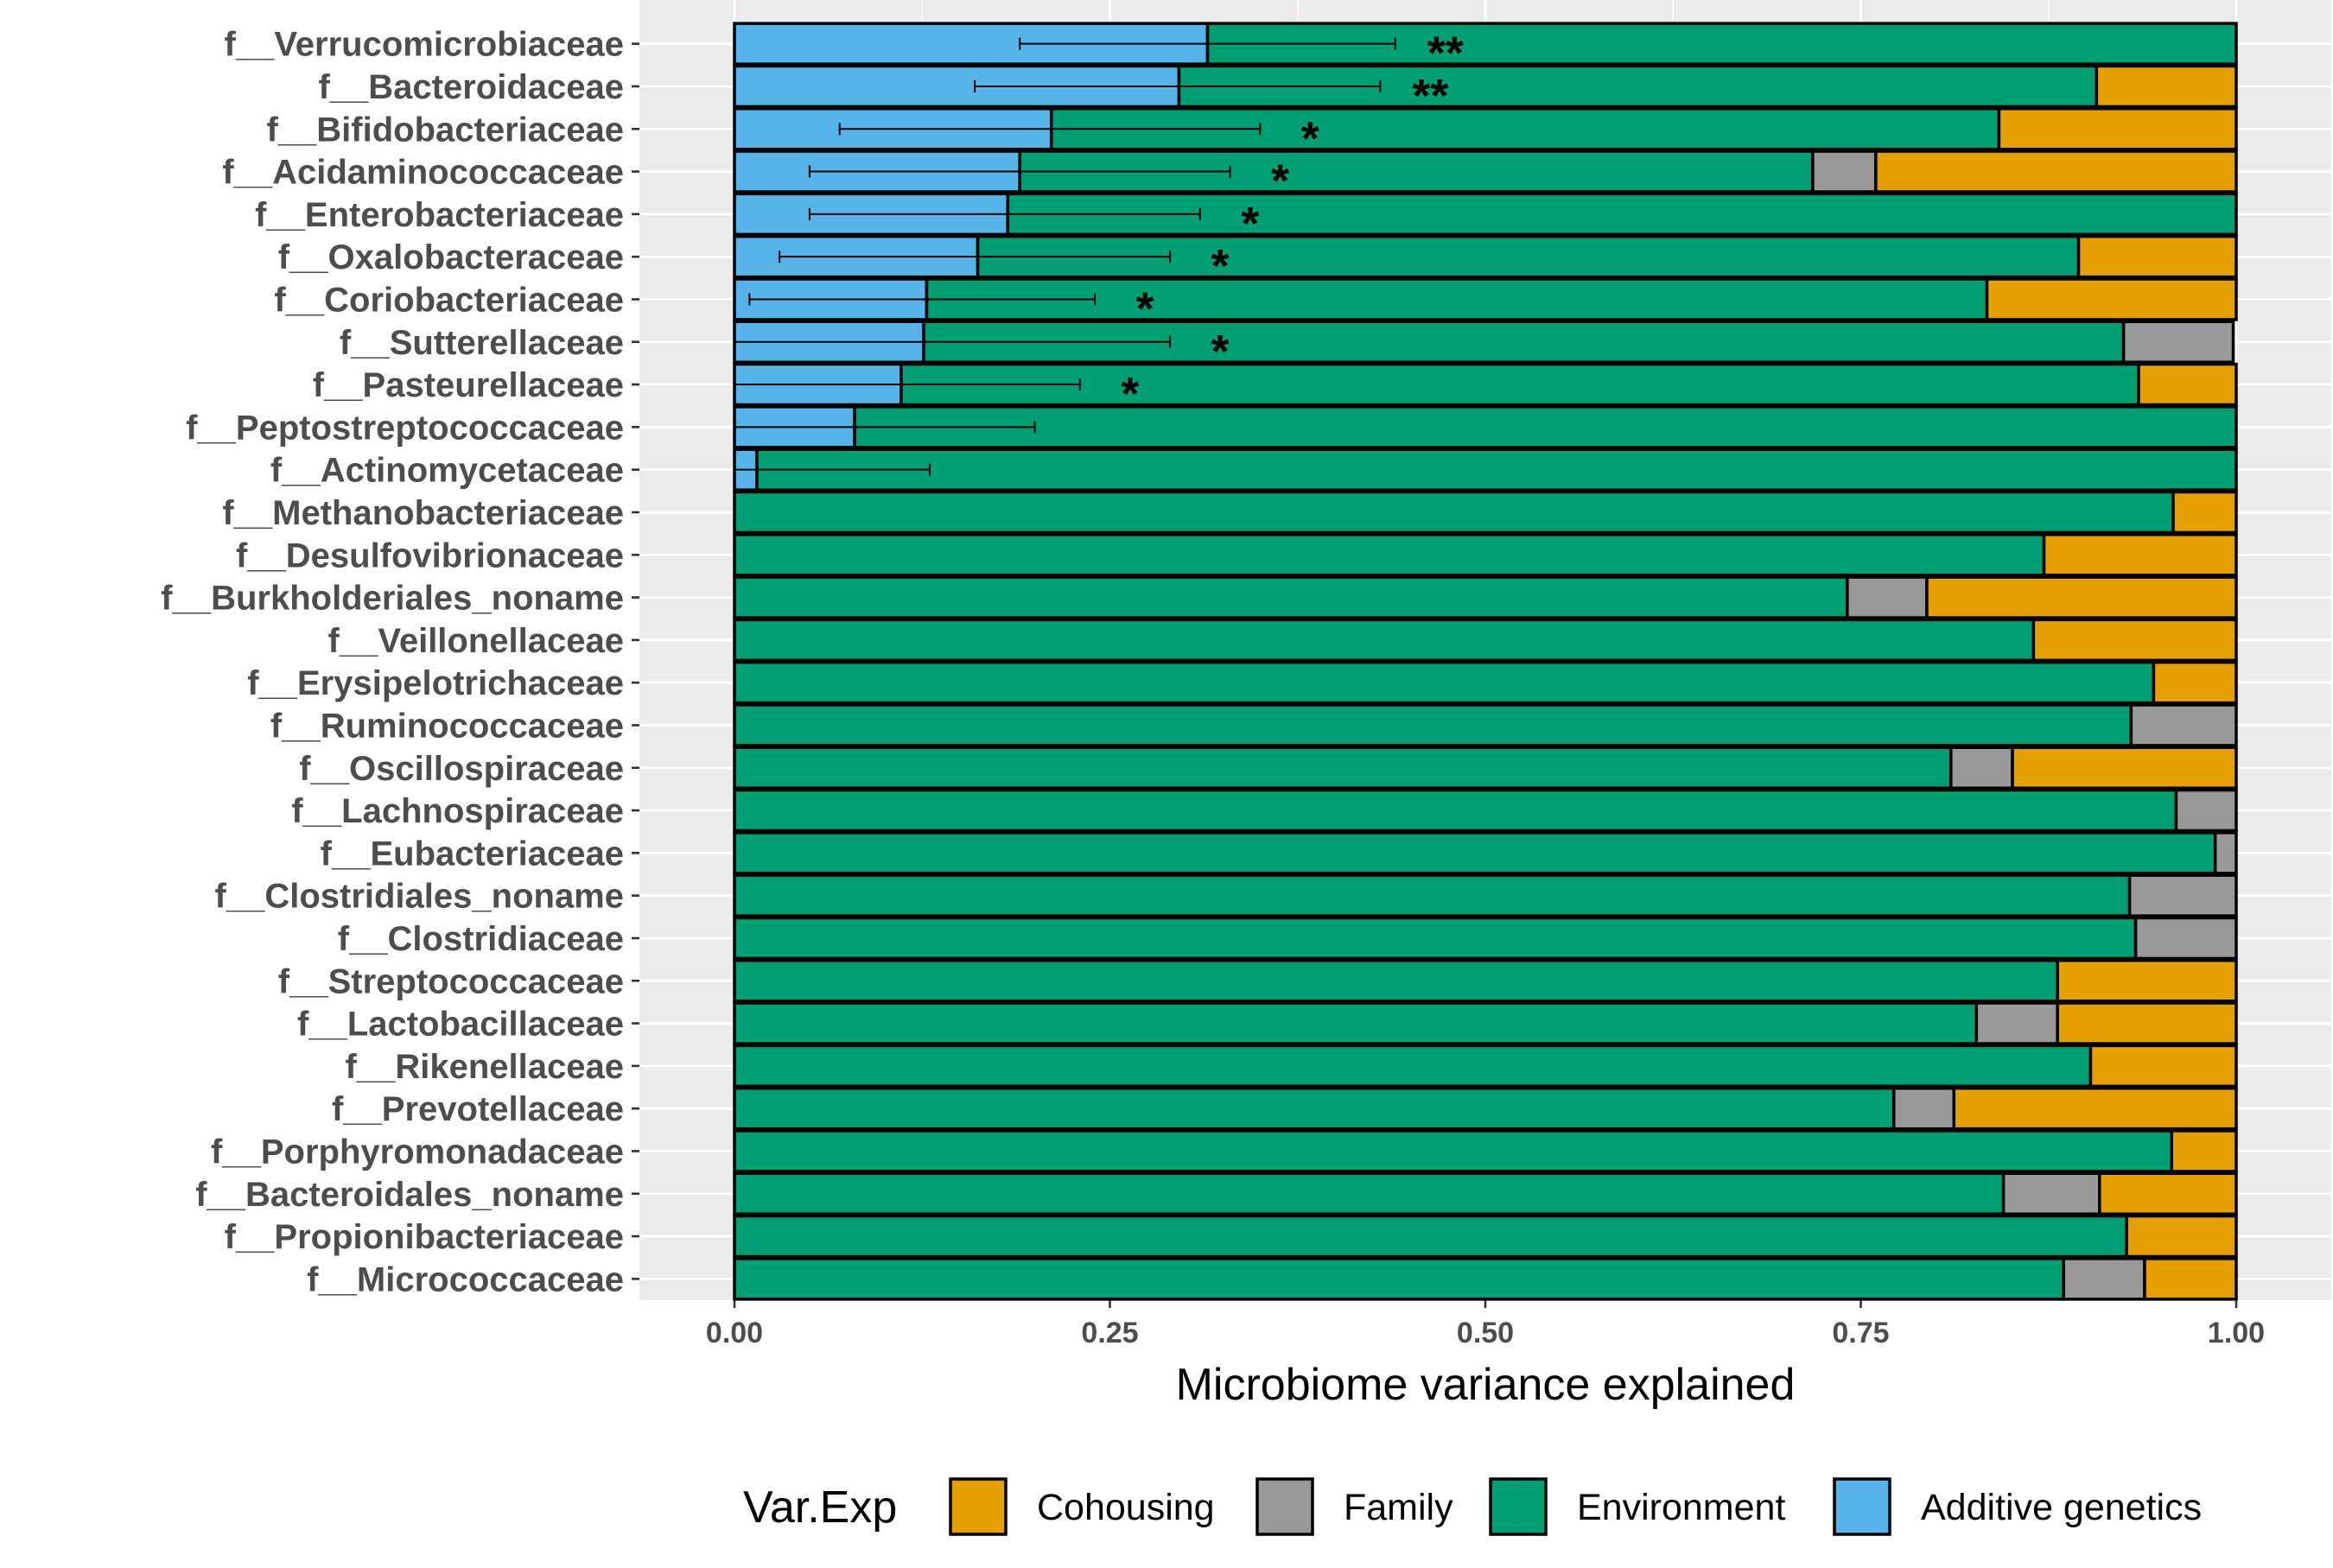 The width and height of the screenshot is (2333, 1568). What do you see at coordinates (1486, 1333) in the screenshot?
I see `x-tick-label-2: 0.50` at bounding box center [1486, 1333].